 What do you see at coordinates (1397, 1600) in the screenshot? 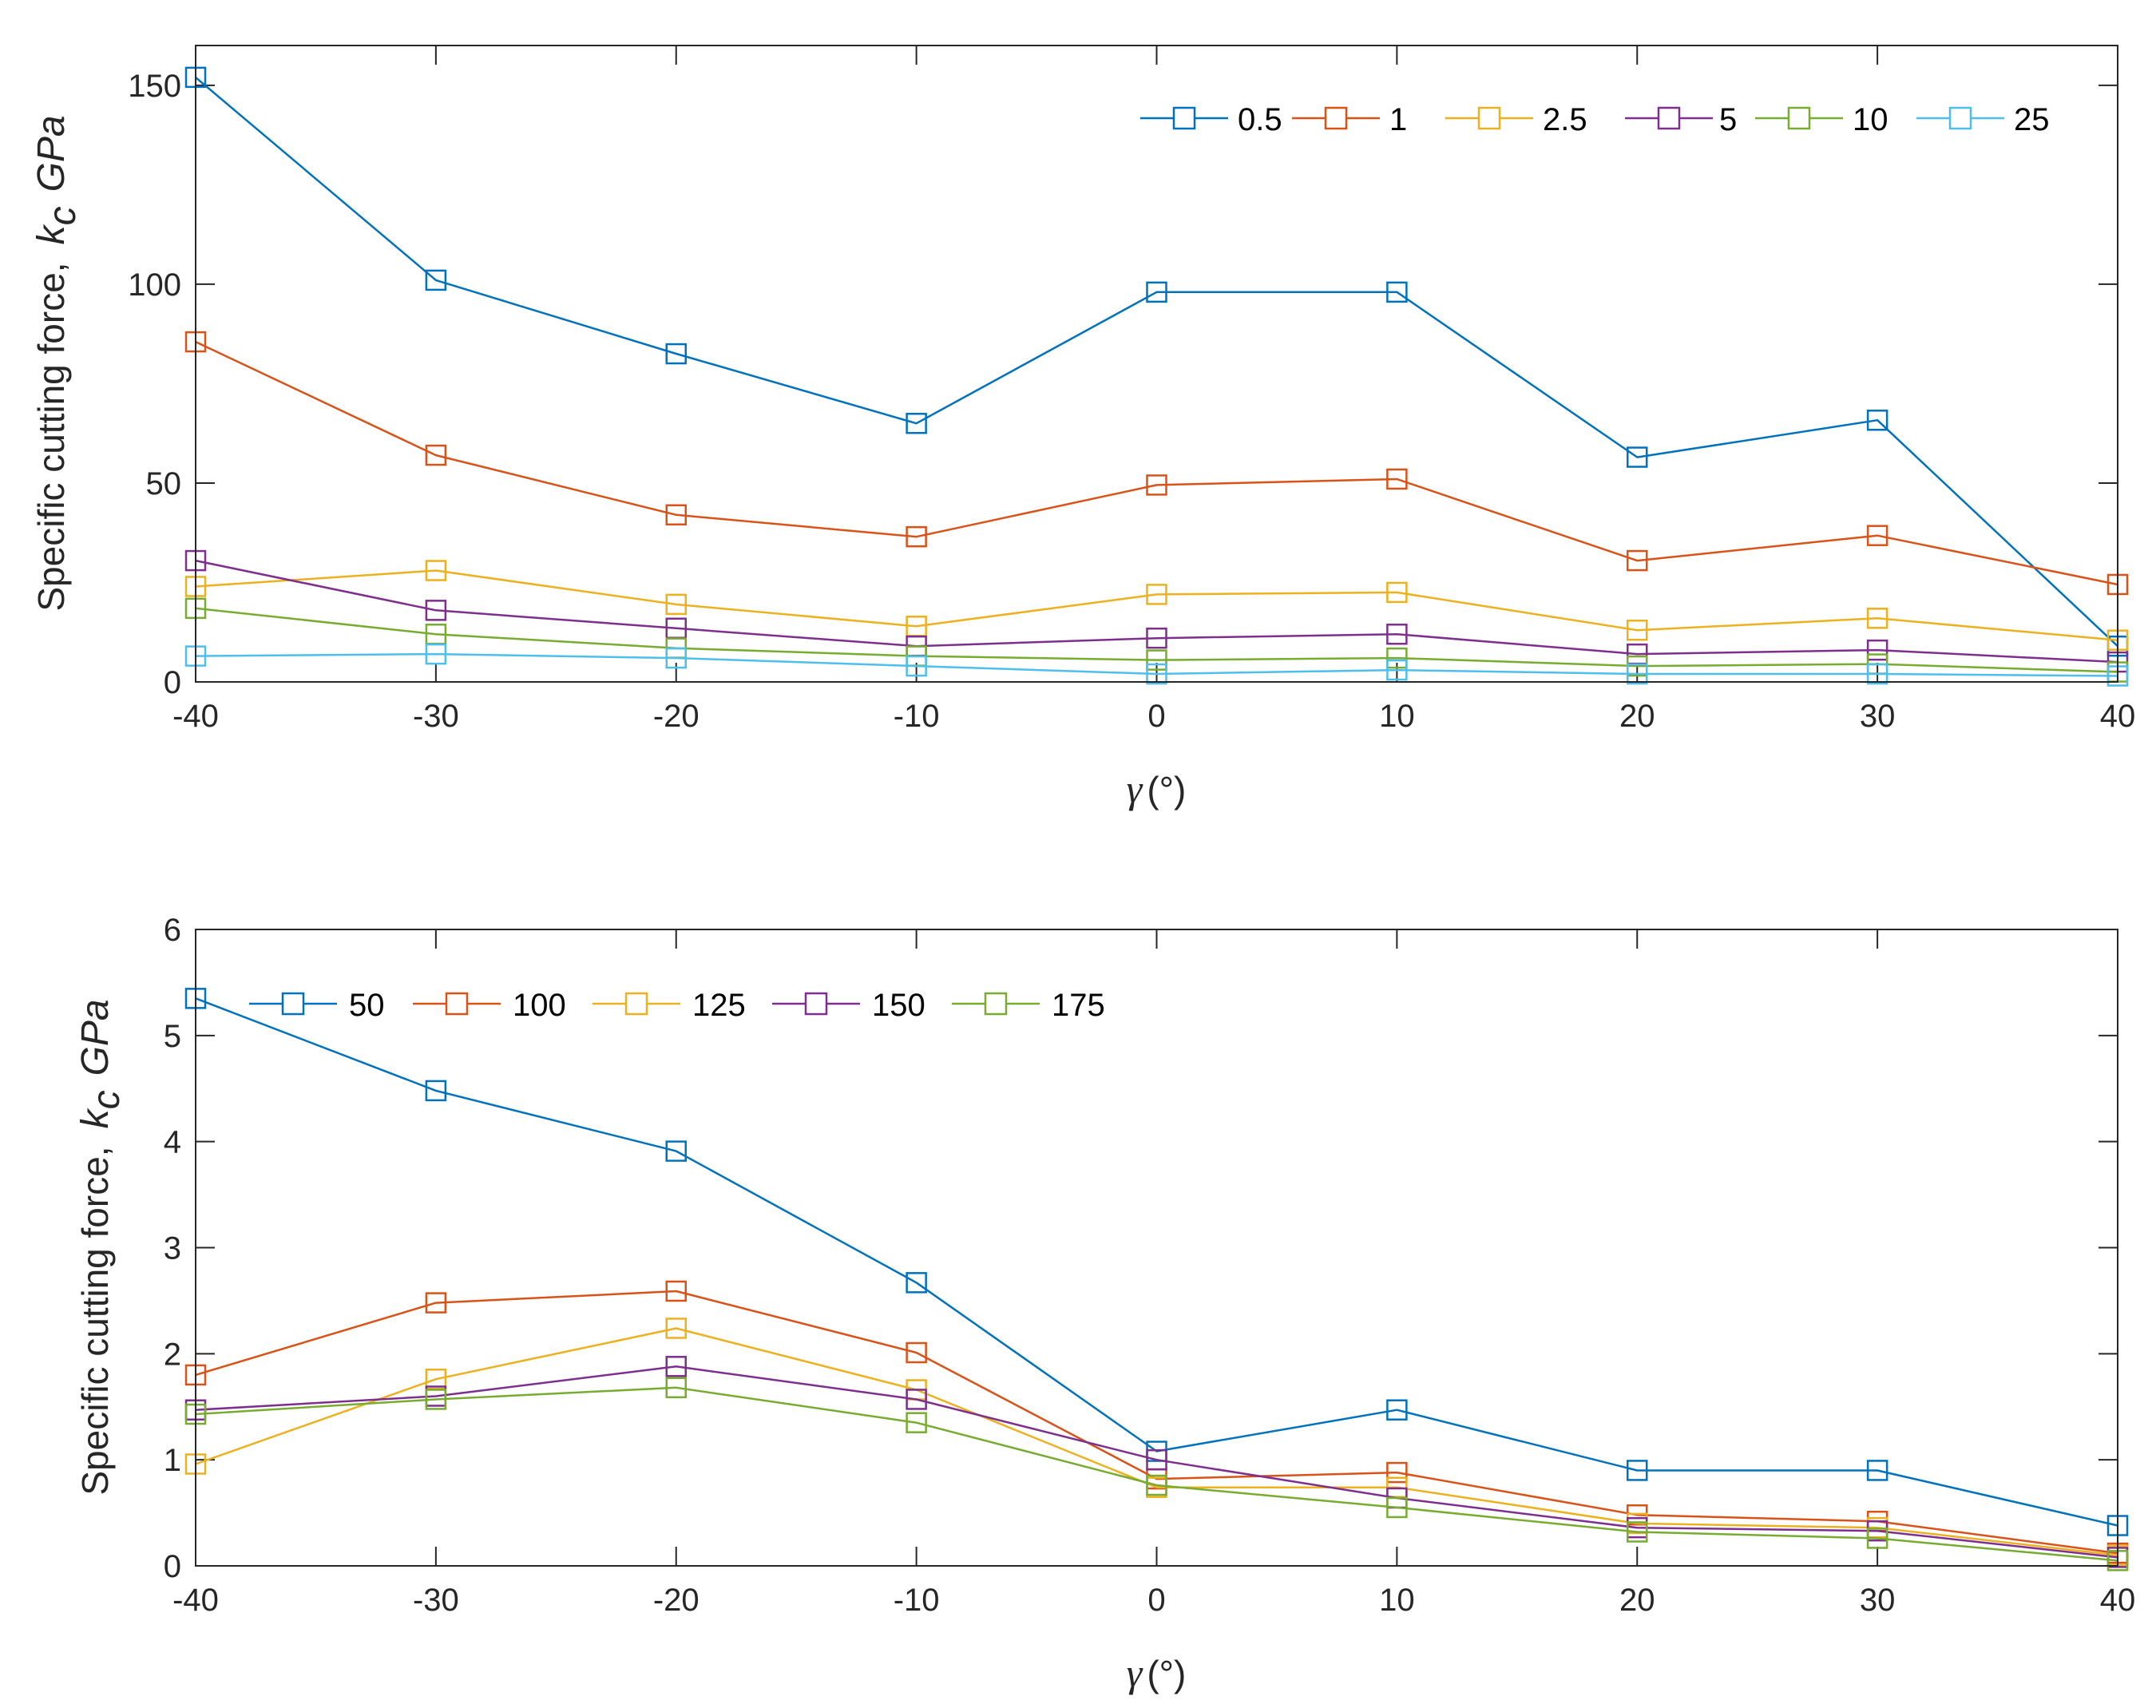
I see `bottom-xtick-label: 10` at bounding box center [1397, 1600].